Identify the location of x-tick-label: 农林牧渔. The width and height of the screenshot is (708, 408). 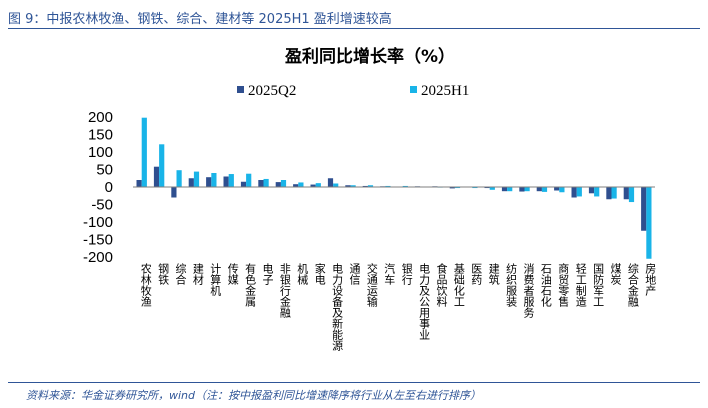
(145, 285).